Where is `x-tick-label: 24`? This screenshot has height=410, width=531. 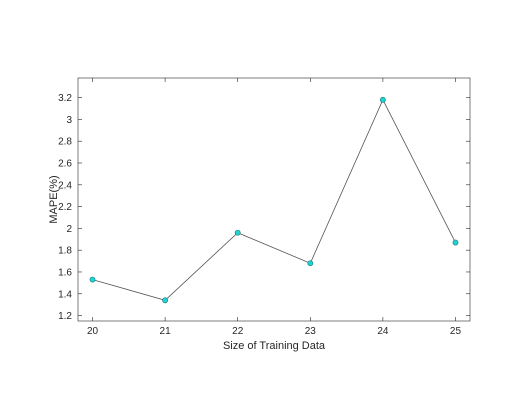 x-tick-label: 24 is located at coordinates (383, 331).